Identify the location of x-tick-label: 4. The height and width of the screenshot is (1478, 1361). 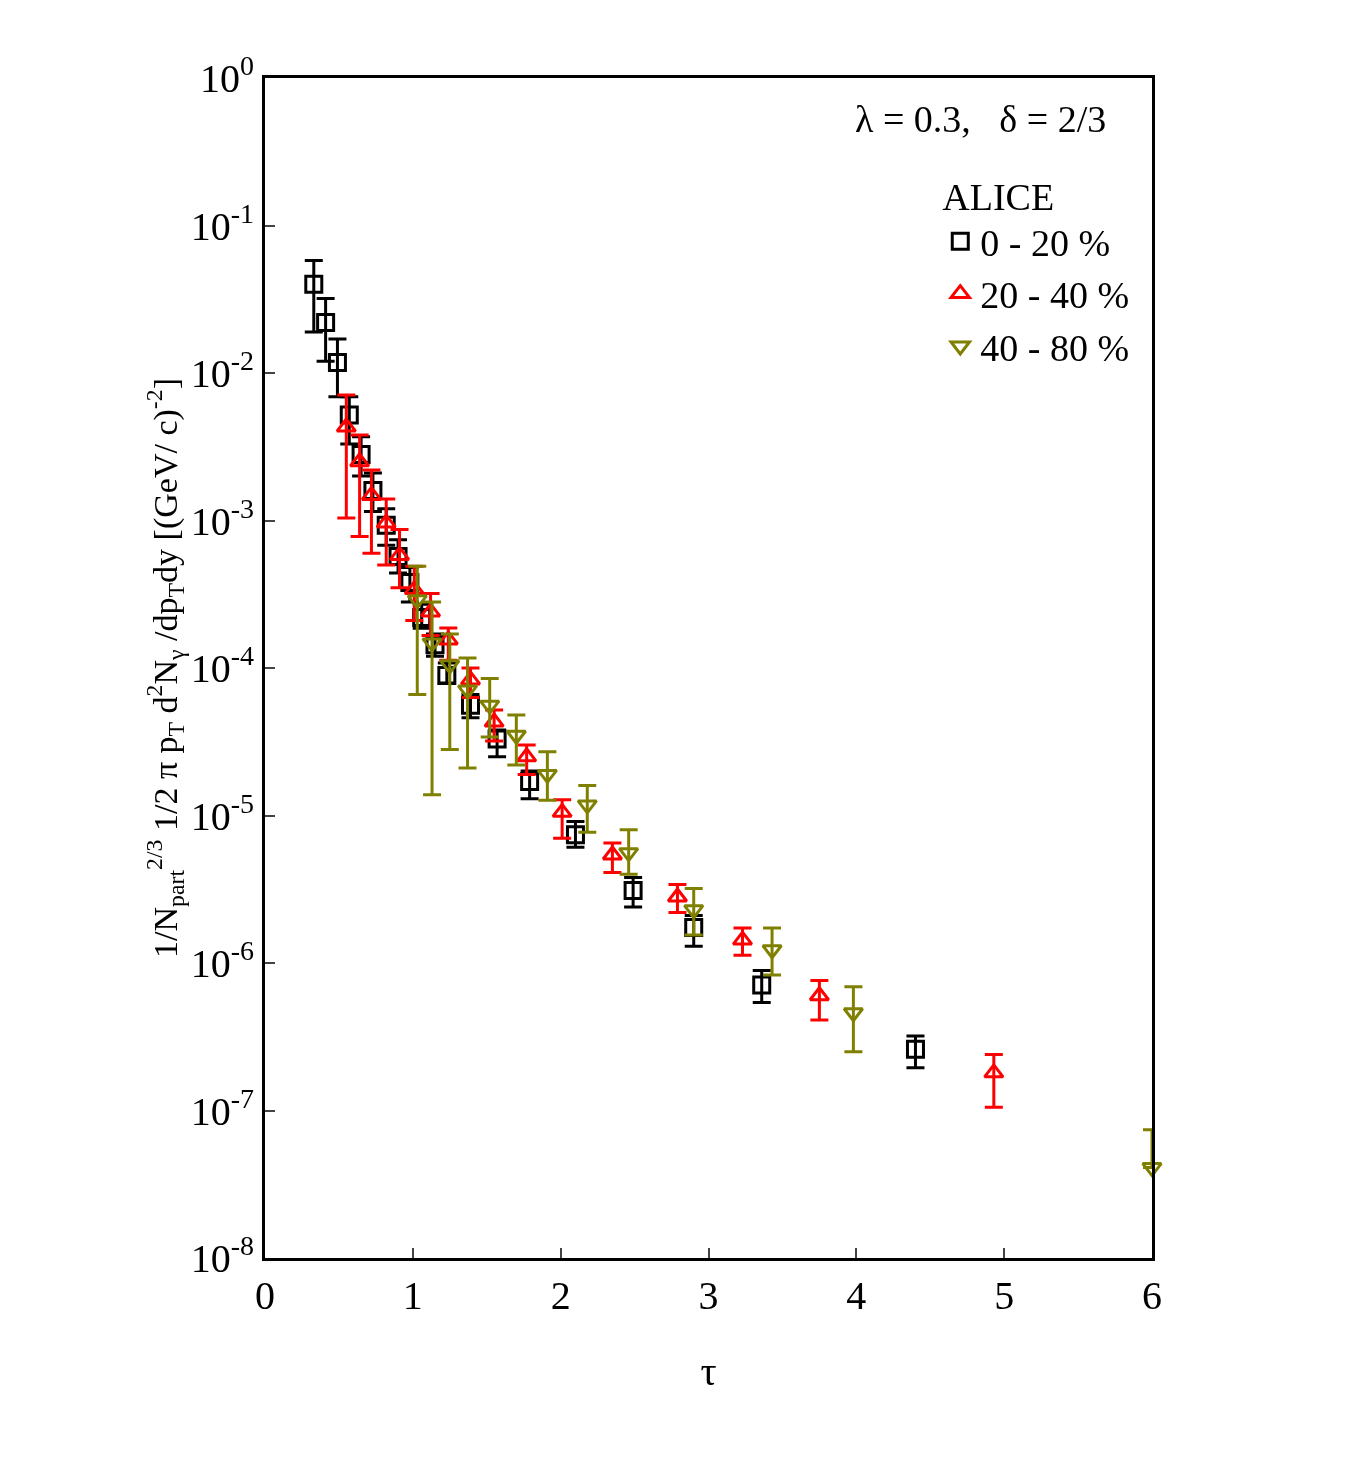
(856, 1295).